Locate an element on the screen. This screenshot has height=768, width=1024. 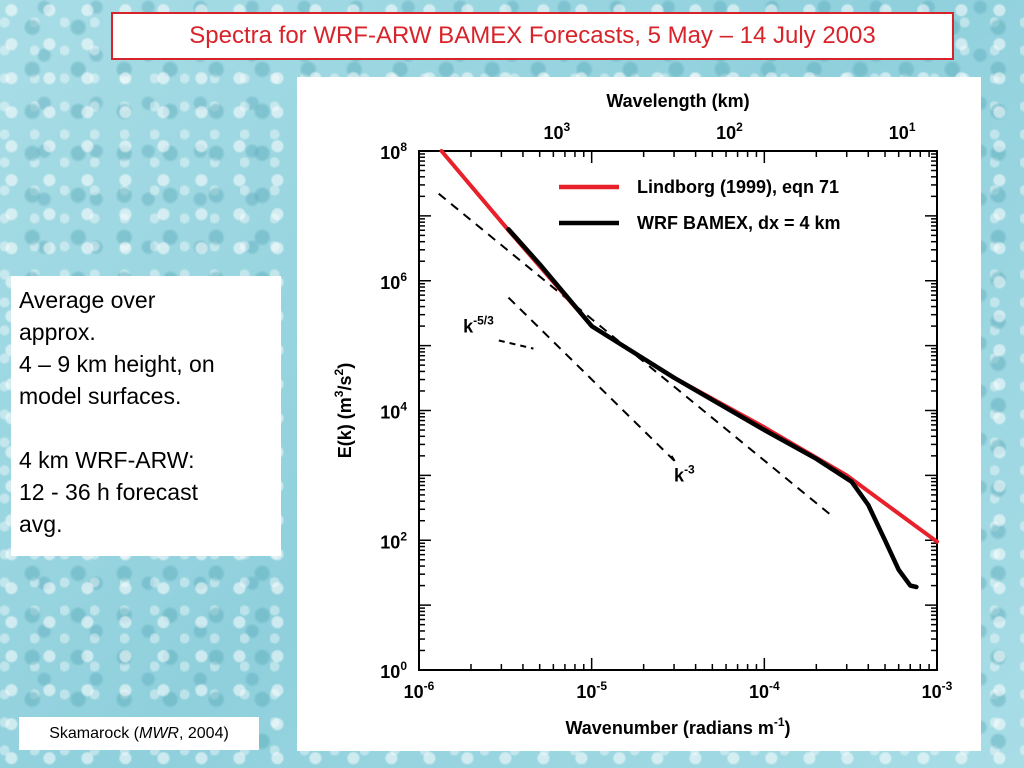
x-tick-label: 10⁻⁶ is located at coordinates (419, 690).